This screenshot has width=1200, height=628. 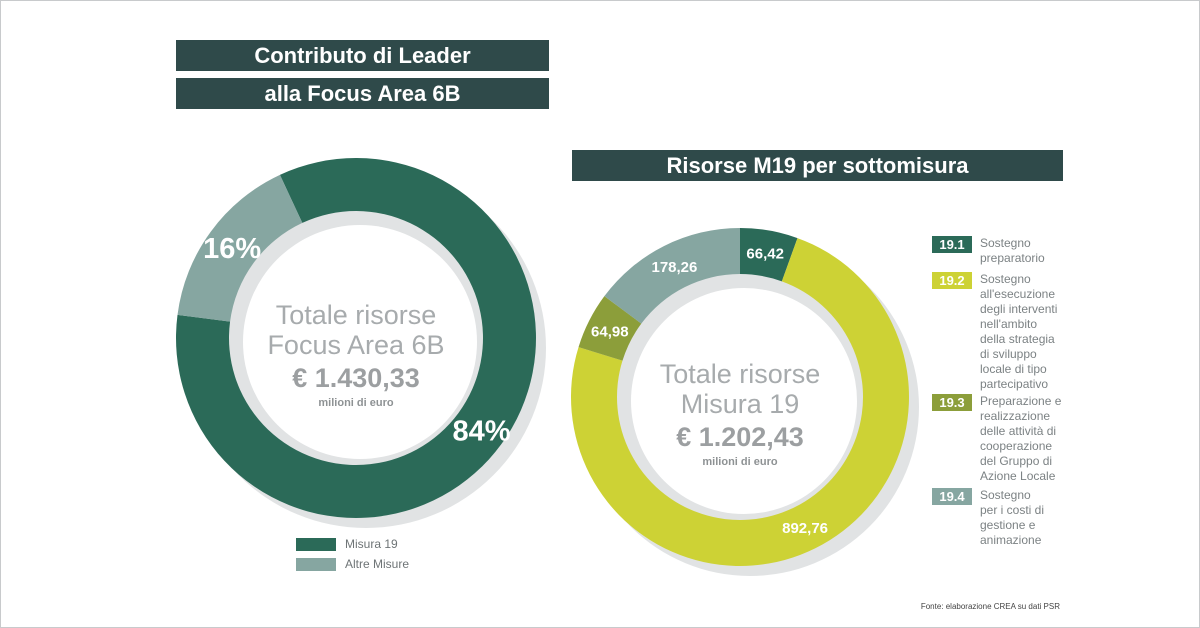 I want to click on sub-legend-line: di sviluppo, so click(x=1008, y=354).